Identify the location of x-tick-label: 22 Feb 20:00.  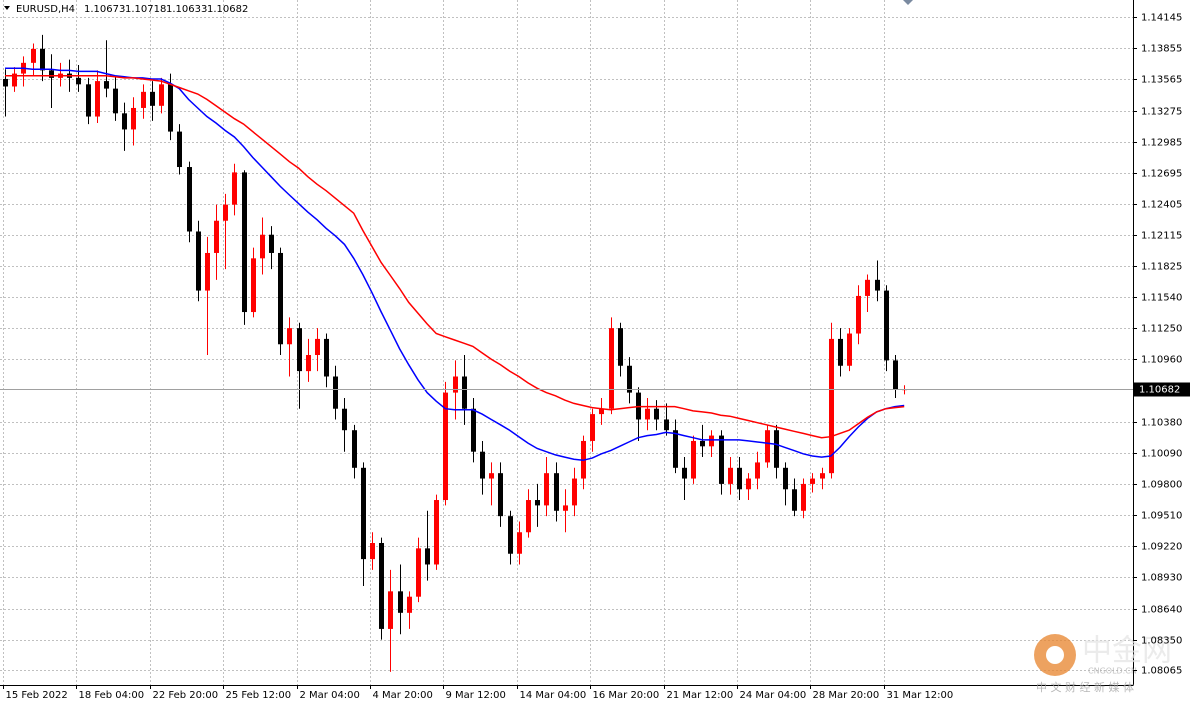
(186, 695).